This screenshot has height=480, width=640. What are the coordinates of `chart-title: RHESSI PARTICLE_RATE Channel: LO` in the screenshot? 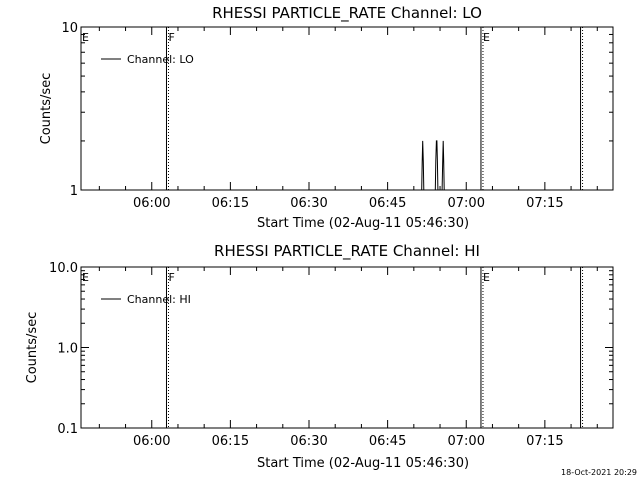 It's located at (347, 13).